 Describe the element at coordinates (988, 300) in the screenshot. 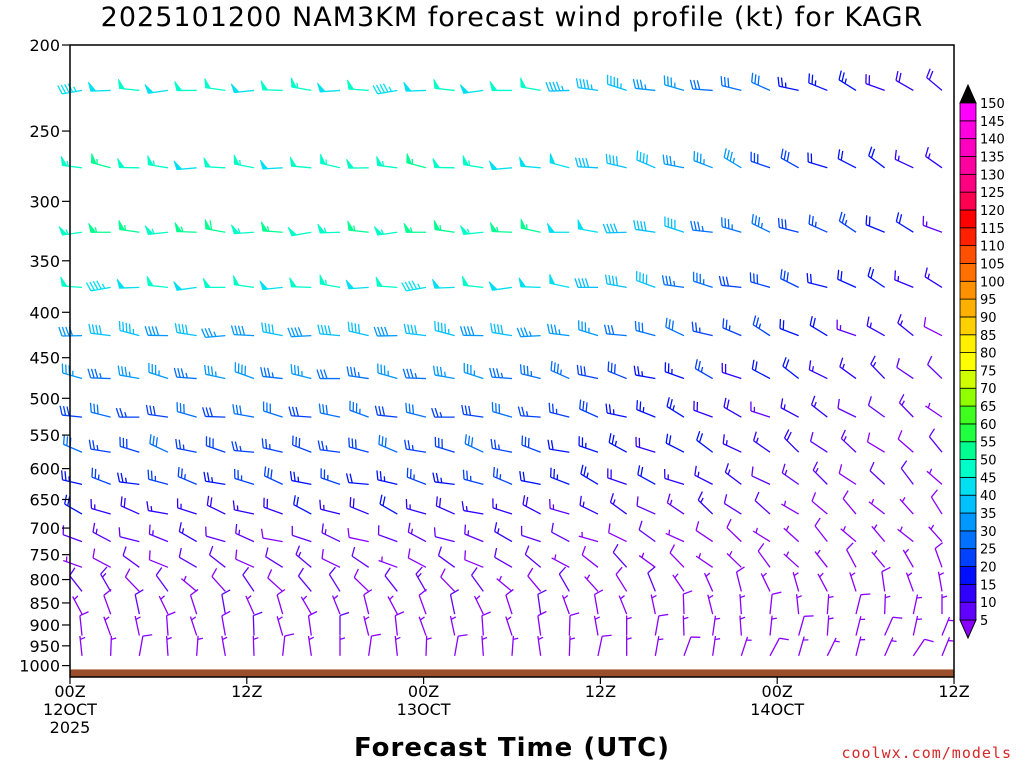

I see `colorbar-label: 95` at that location.